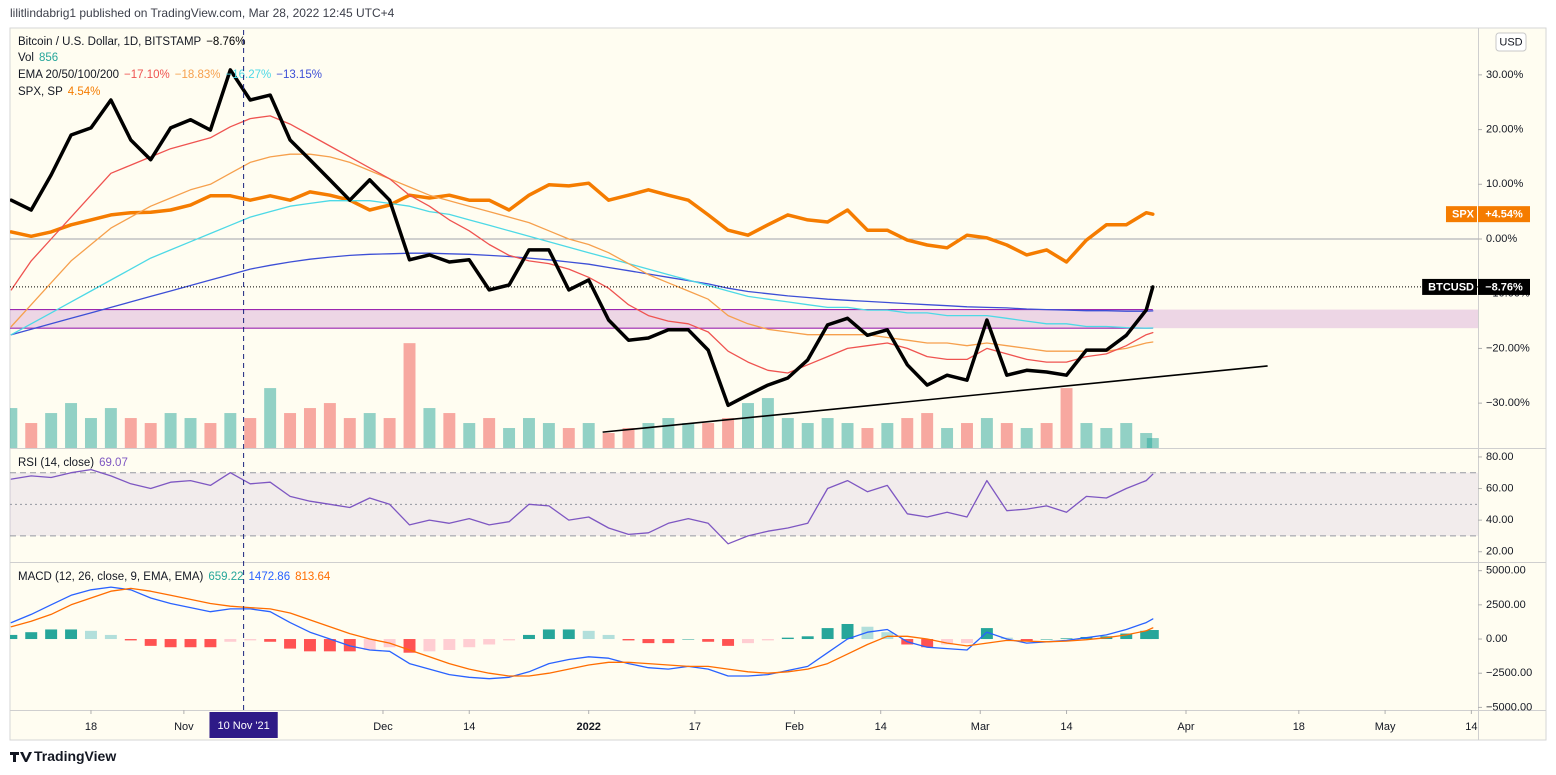 This screenshot has width=1556, height=775. What do you see at coordinates (1508, 403) in the screenshot?
I see `y-tick-label: −30.00%` at bounding box center [1508, 403].